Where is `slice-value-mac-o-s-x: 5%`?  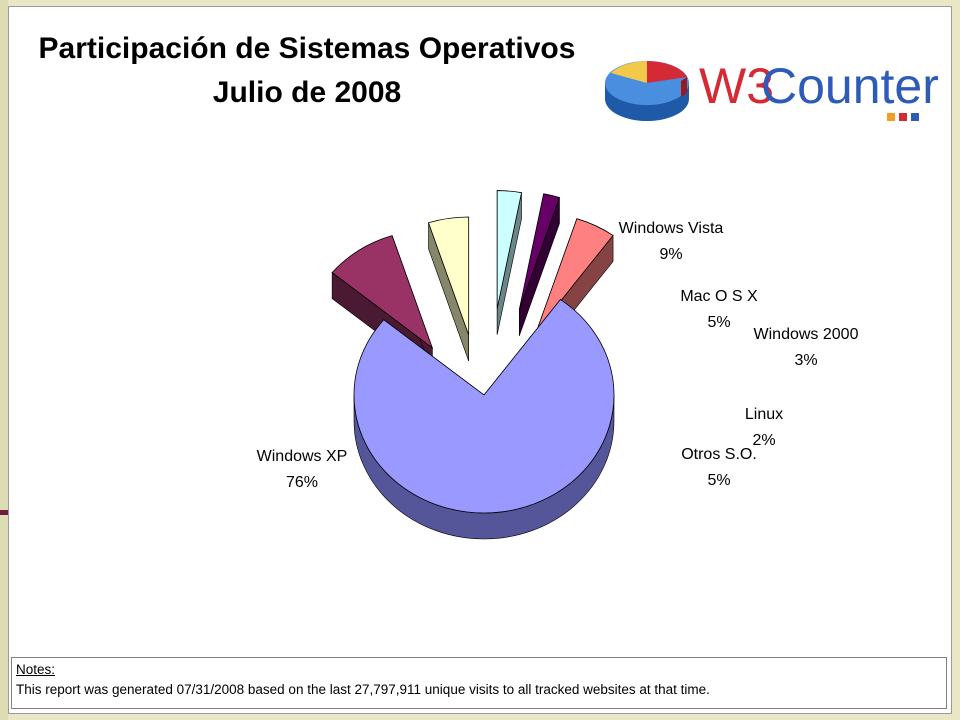
slice-value-mac-o-s-x: 5% is located at coordinates (718, 322).